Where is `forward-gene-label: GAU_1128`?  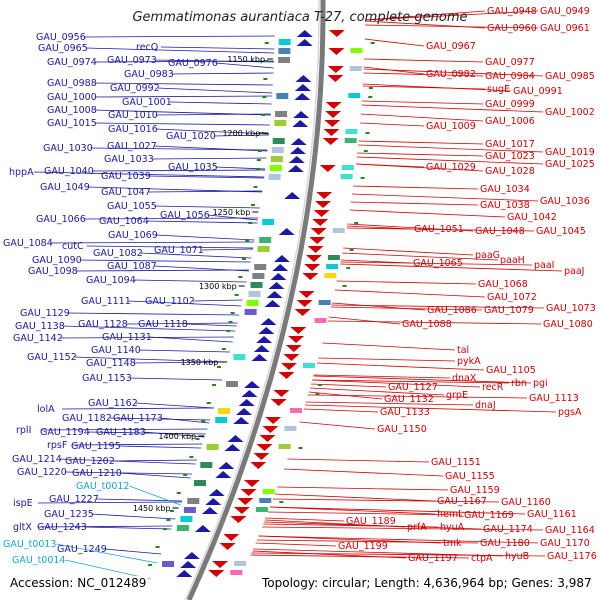
forward-gene-label: GAU_1128 is located at coordinates (103, 324).